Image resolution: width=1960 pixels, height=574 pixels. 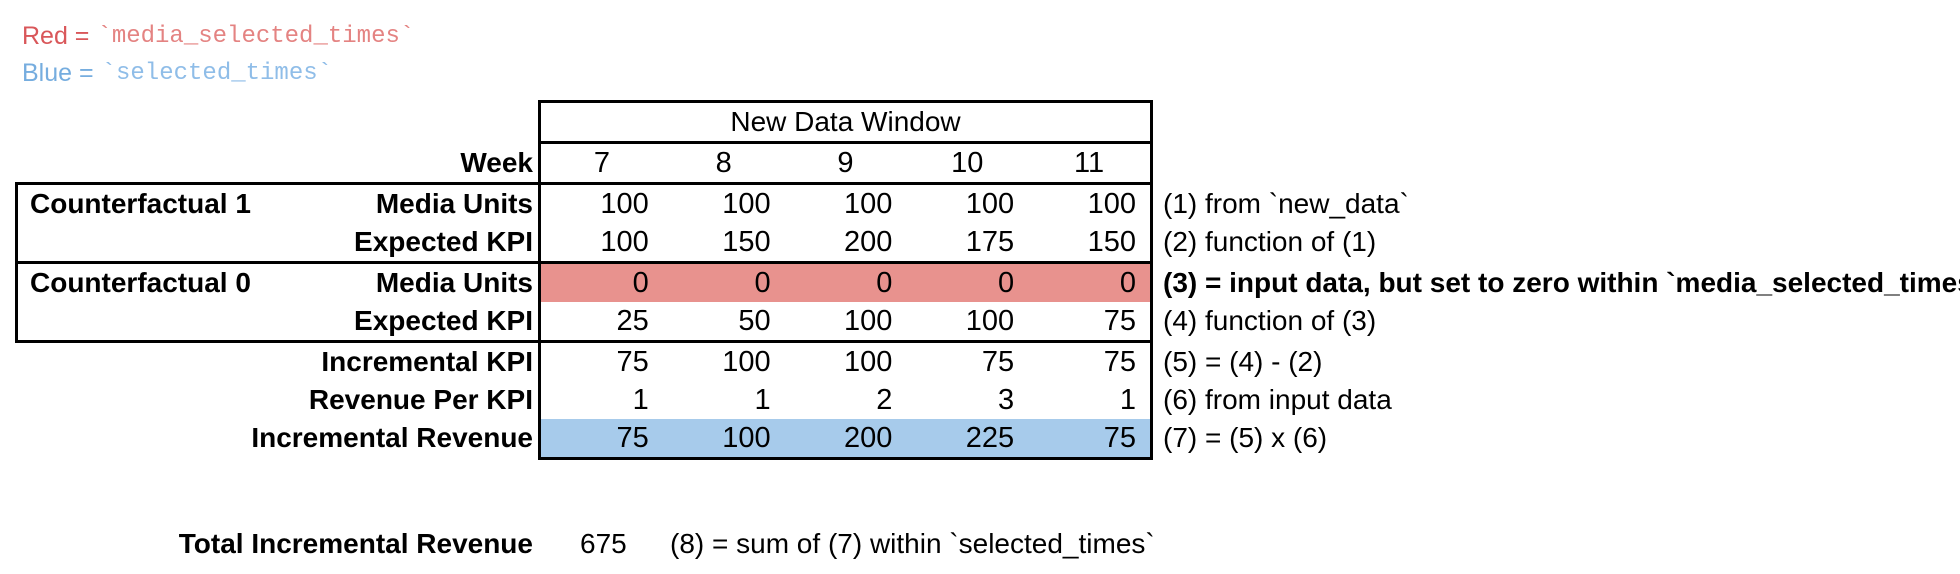 I want to click on table-header-row: New Data Window, so click(x=845, y=123).